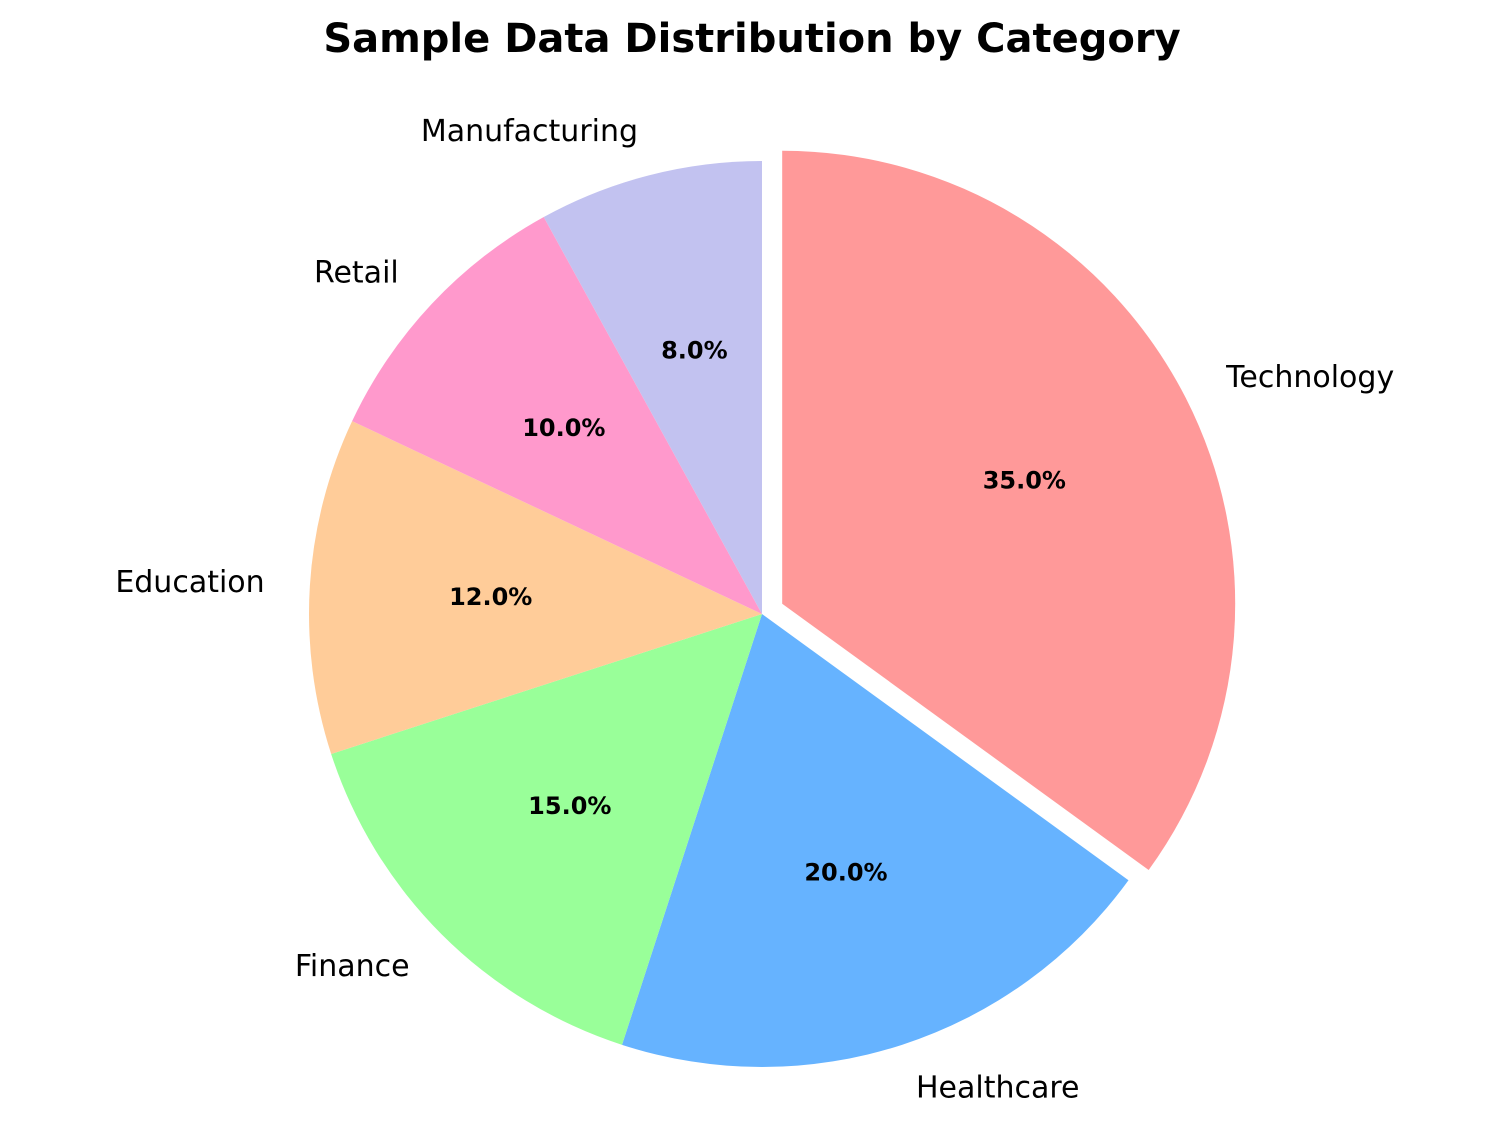  What do you see at coordinates (1309, 377) in the screenshot?
I see `pie-category-label-technology: Technology` at bounding box center [1309, 377].